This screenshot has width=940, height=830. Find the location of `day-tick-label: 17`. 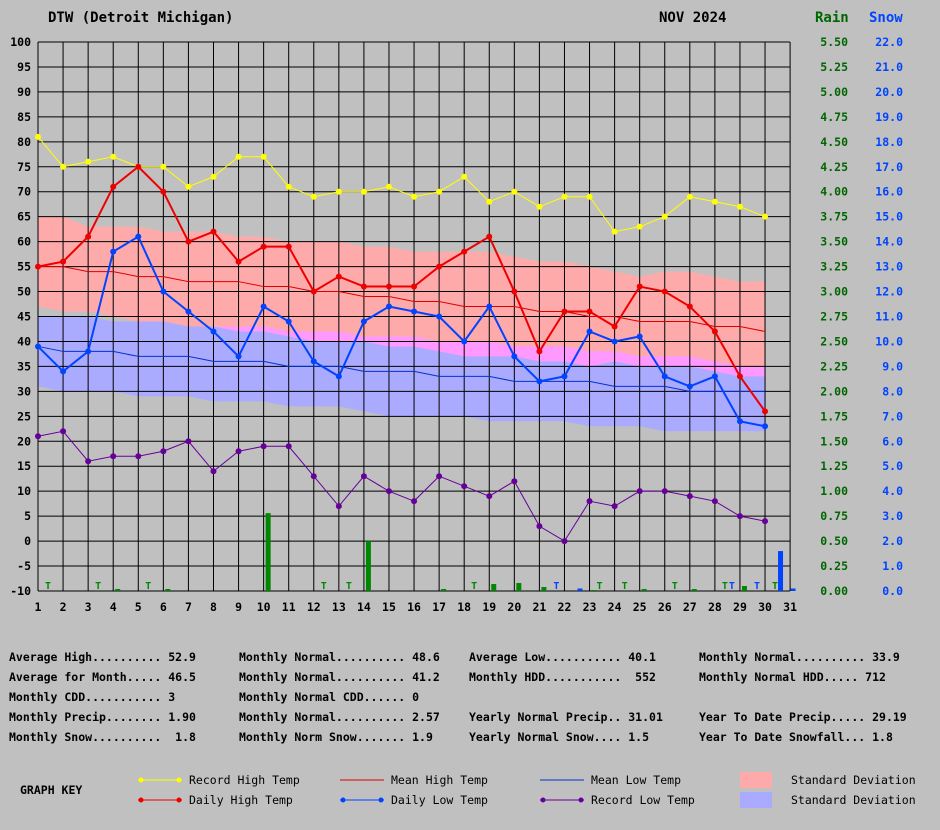

day-tick-label: 17 is located at coordinates (439, 607).